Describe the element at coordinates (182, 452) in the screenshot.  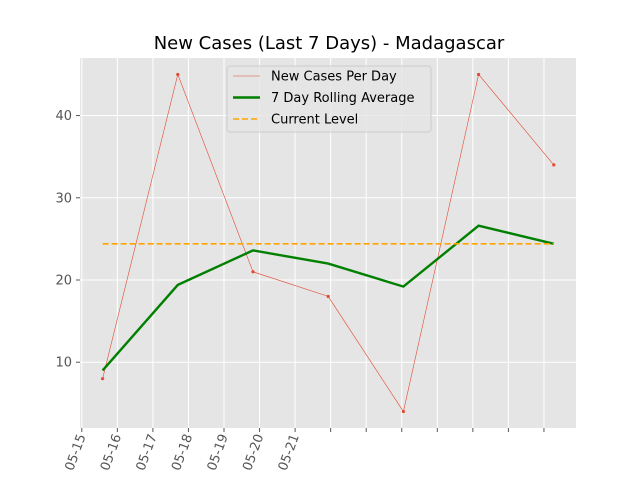
I see `x-tick-label: 05-18` at that location.